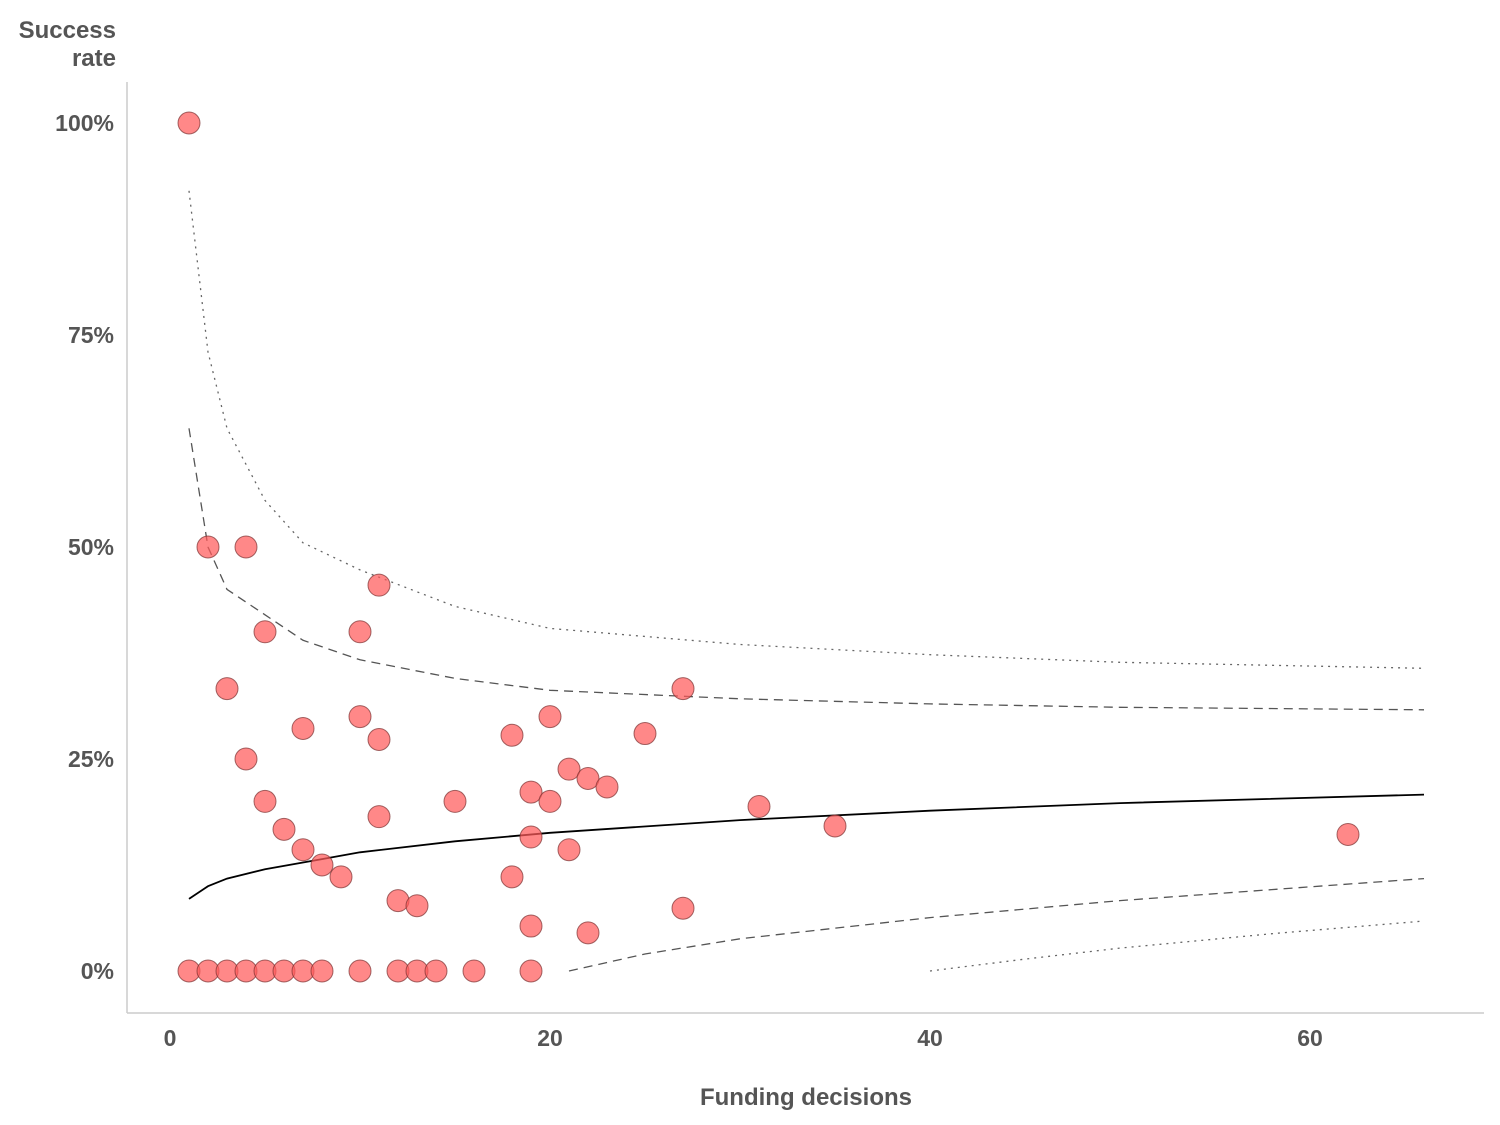  What do you see at coordinates (1177, 946) in the screenshot?
I see `dotted-control-limit-line` at bounding box center [1177, 946].